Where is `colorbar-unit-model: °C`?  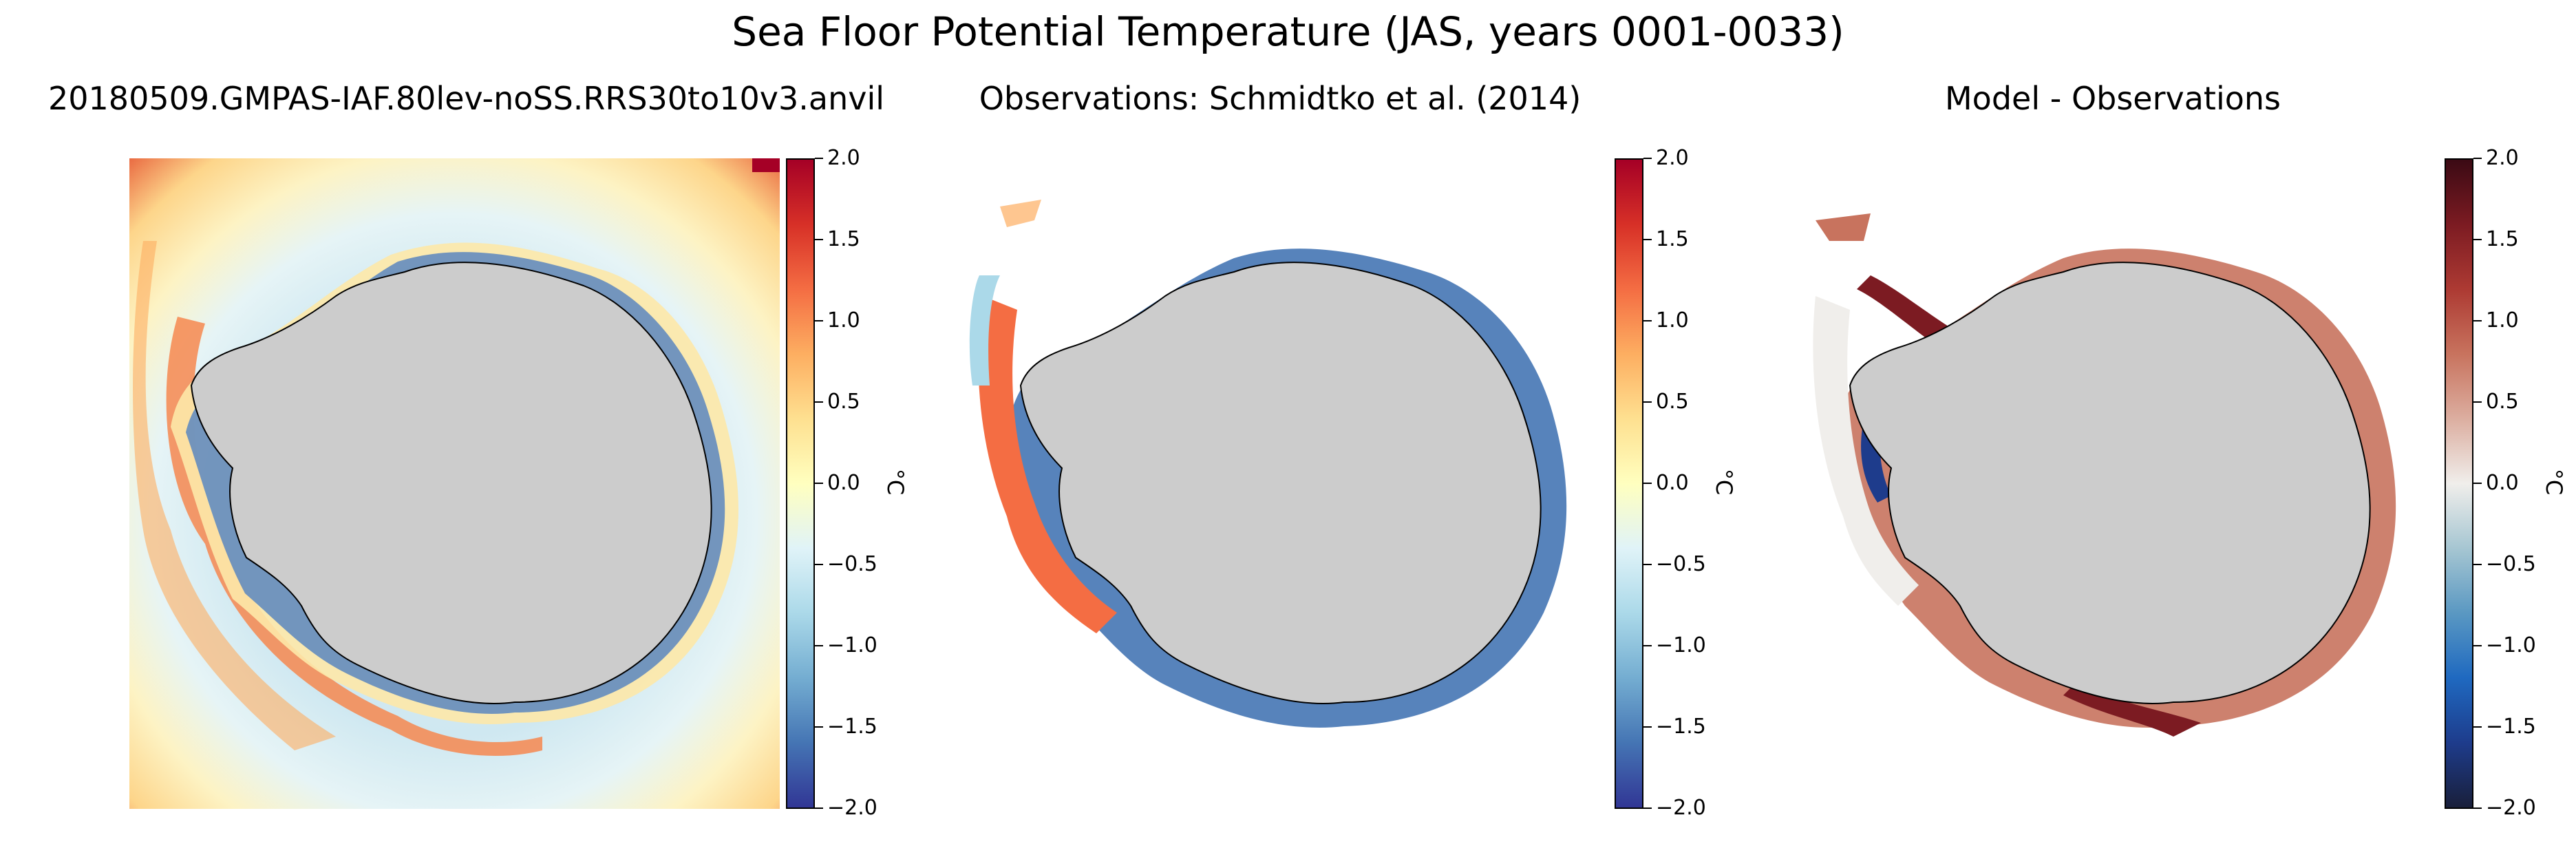 colorbar-unit-model: °C is located at coordinates (895, 482).